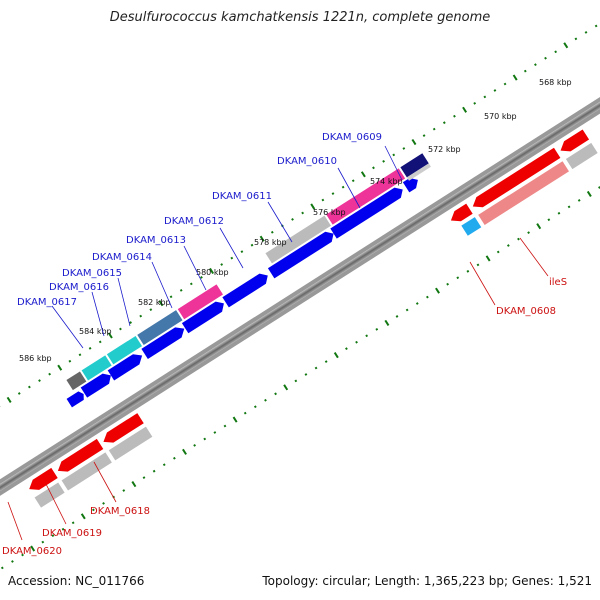  Describe the element at coordinates (526, 311) in the screenshot. I see `gene-label: DKAM_0608` at that location.